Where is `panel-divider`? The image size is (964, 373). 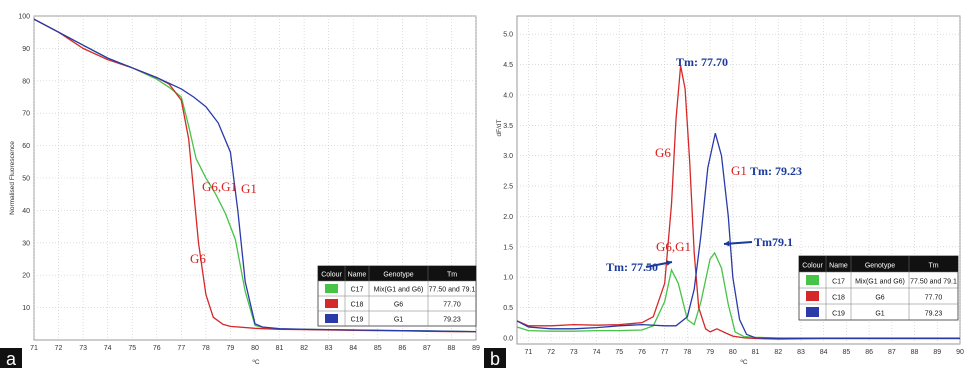
panel-divider is located at coordinates (482, 184).